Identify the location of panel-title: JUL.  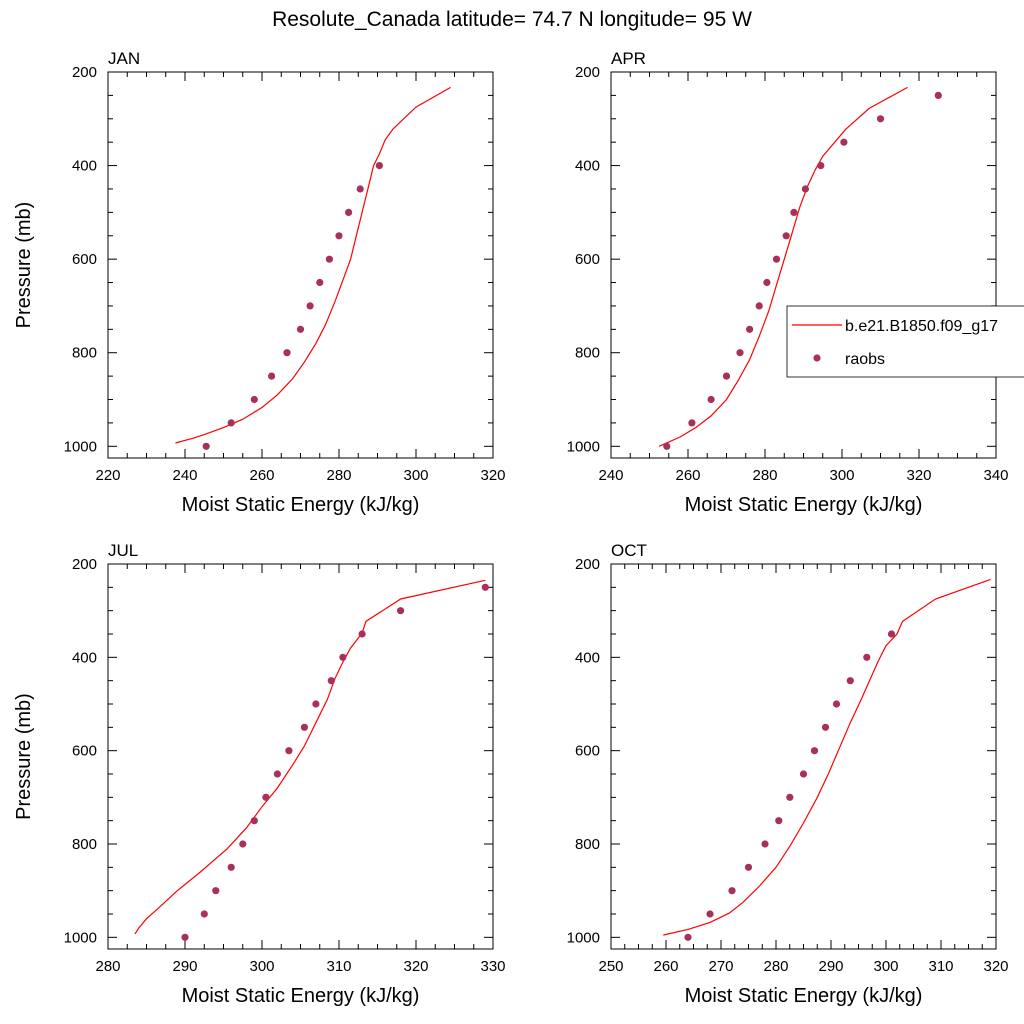
(123, 550).